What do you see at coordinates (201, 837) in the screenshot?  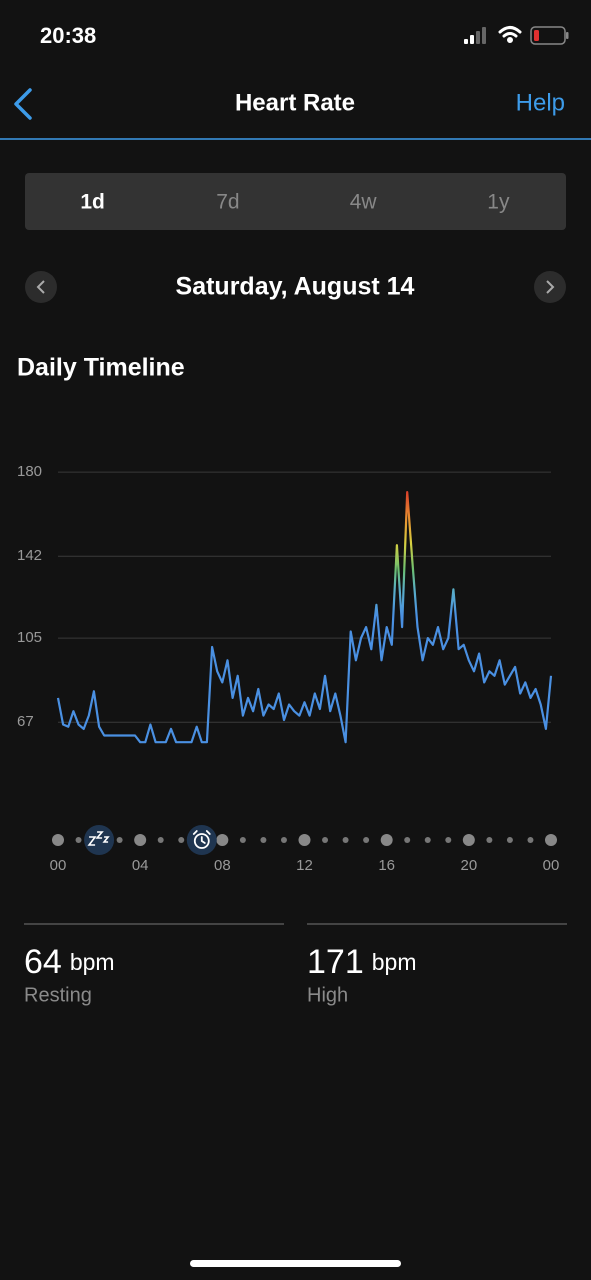 I see `alarm-icon-hands` at bounding box center [201, 837].